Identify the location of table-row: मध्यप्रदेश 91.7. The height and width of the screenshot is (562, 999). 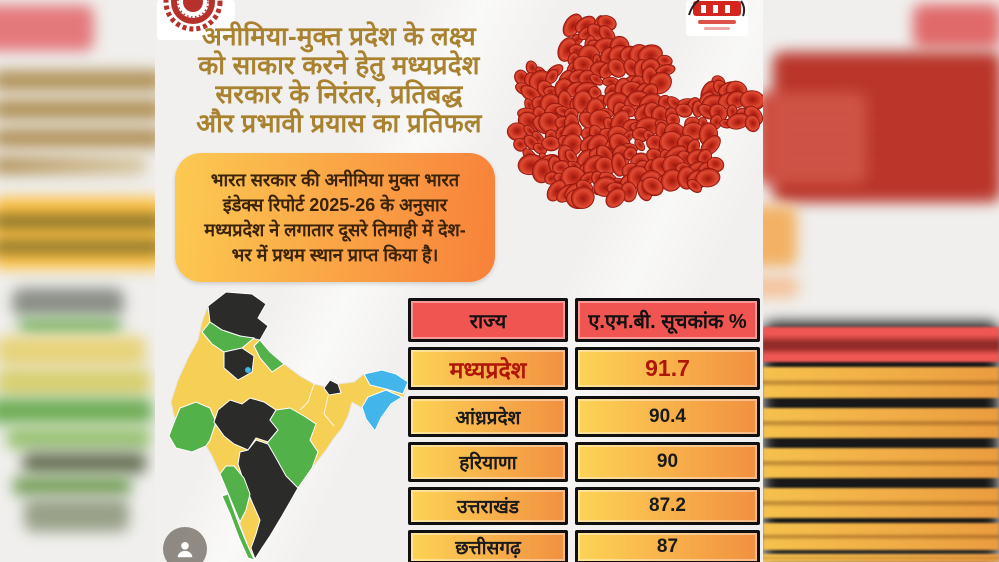
(584, 368).